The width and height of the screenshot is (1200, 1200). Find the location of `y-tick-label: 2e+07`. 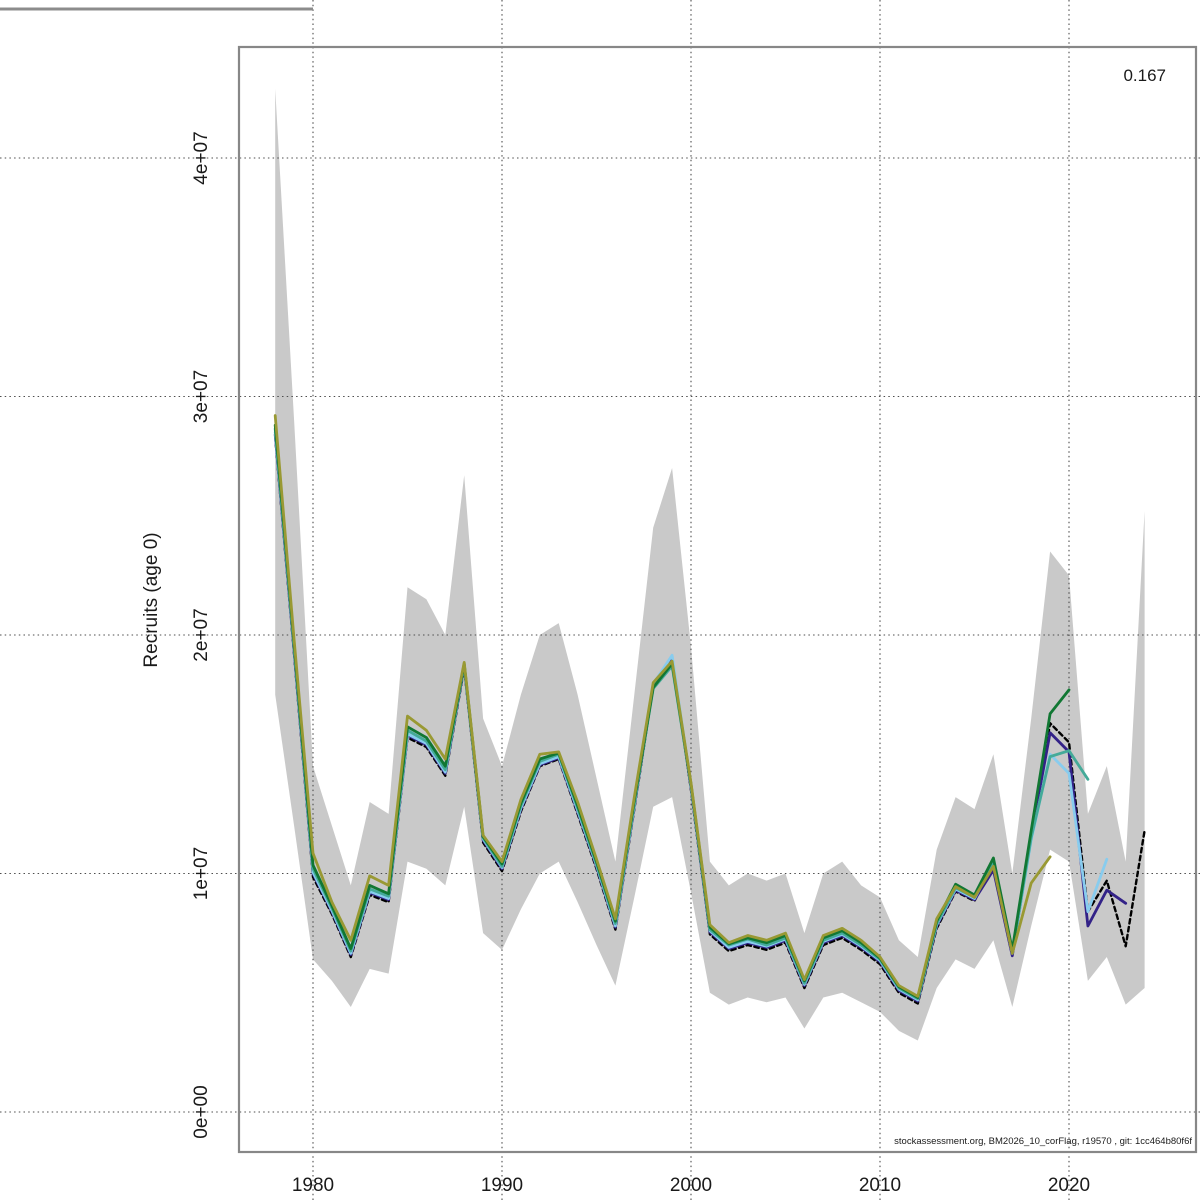

y-tick-label: 2e+07 is located at coordinates (201, 634).